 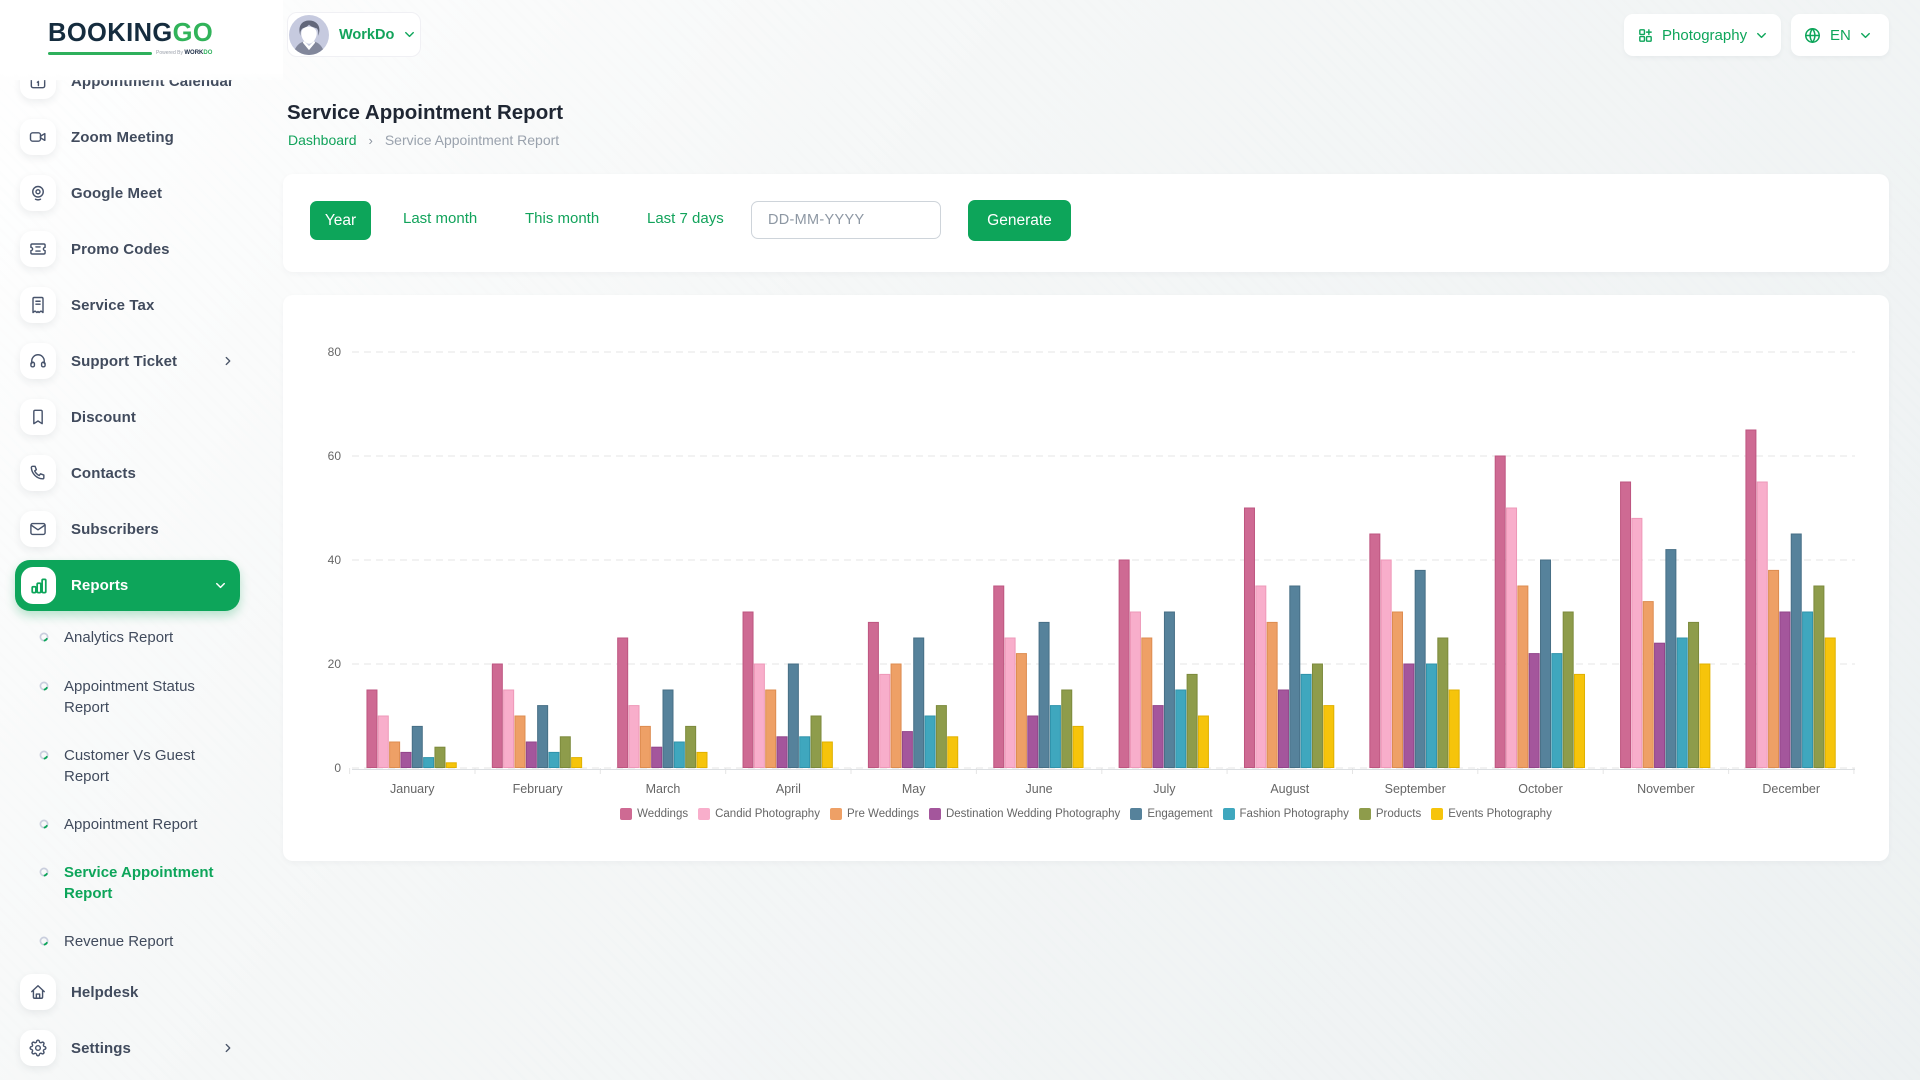 I want to click on svg-text: October, so click(x=1540, y=789).